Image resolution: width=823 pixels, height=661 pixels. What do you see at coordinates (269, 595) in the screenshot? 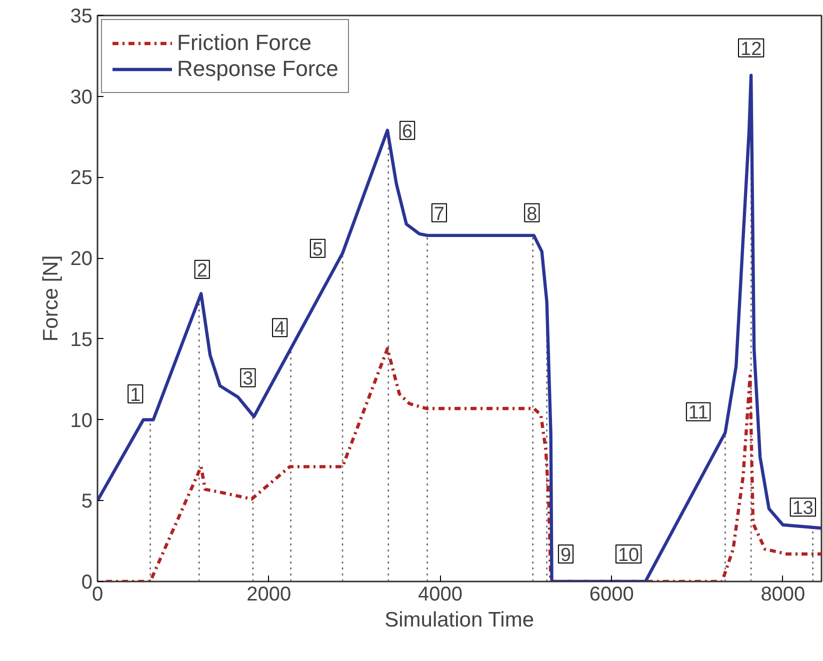
I see `x-tick-label: 2000` at bounding box center [269, 595].